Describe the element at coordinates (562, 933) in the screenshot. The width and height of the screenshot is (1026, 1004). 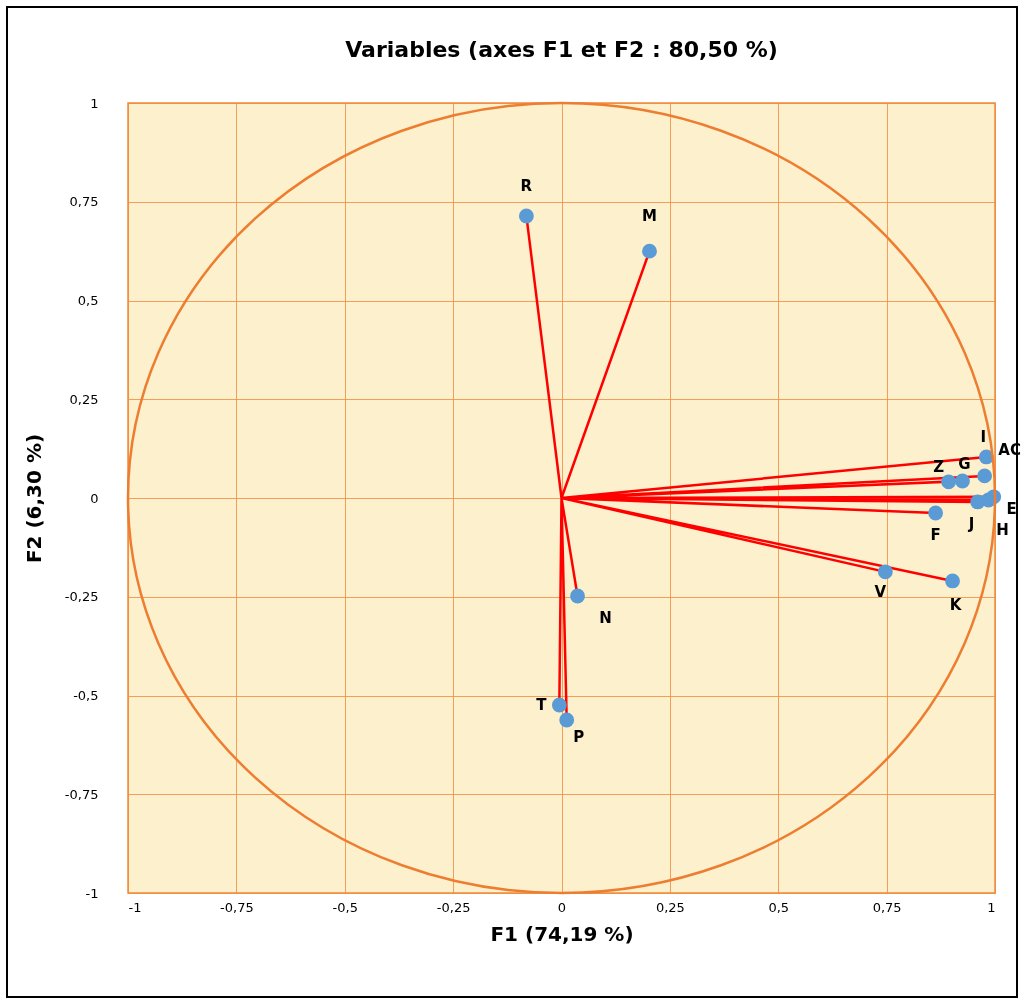
I see `x-axis-title: F1 (74,19 %)` at that location.